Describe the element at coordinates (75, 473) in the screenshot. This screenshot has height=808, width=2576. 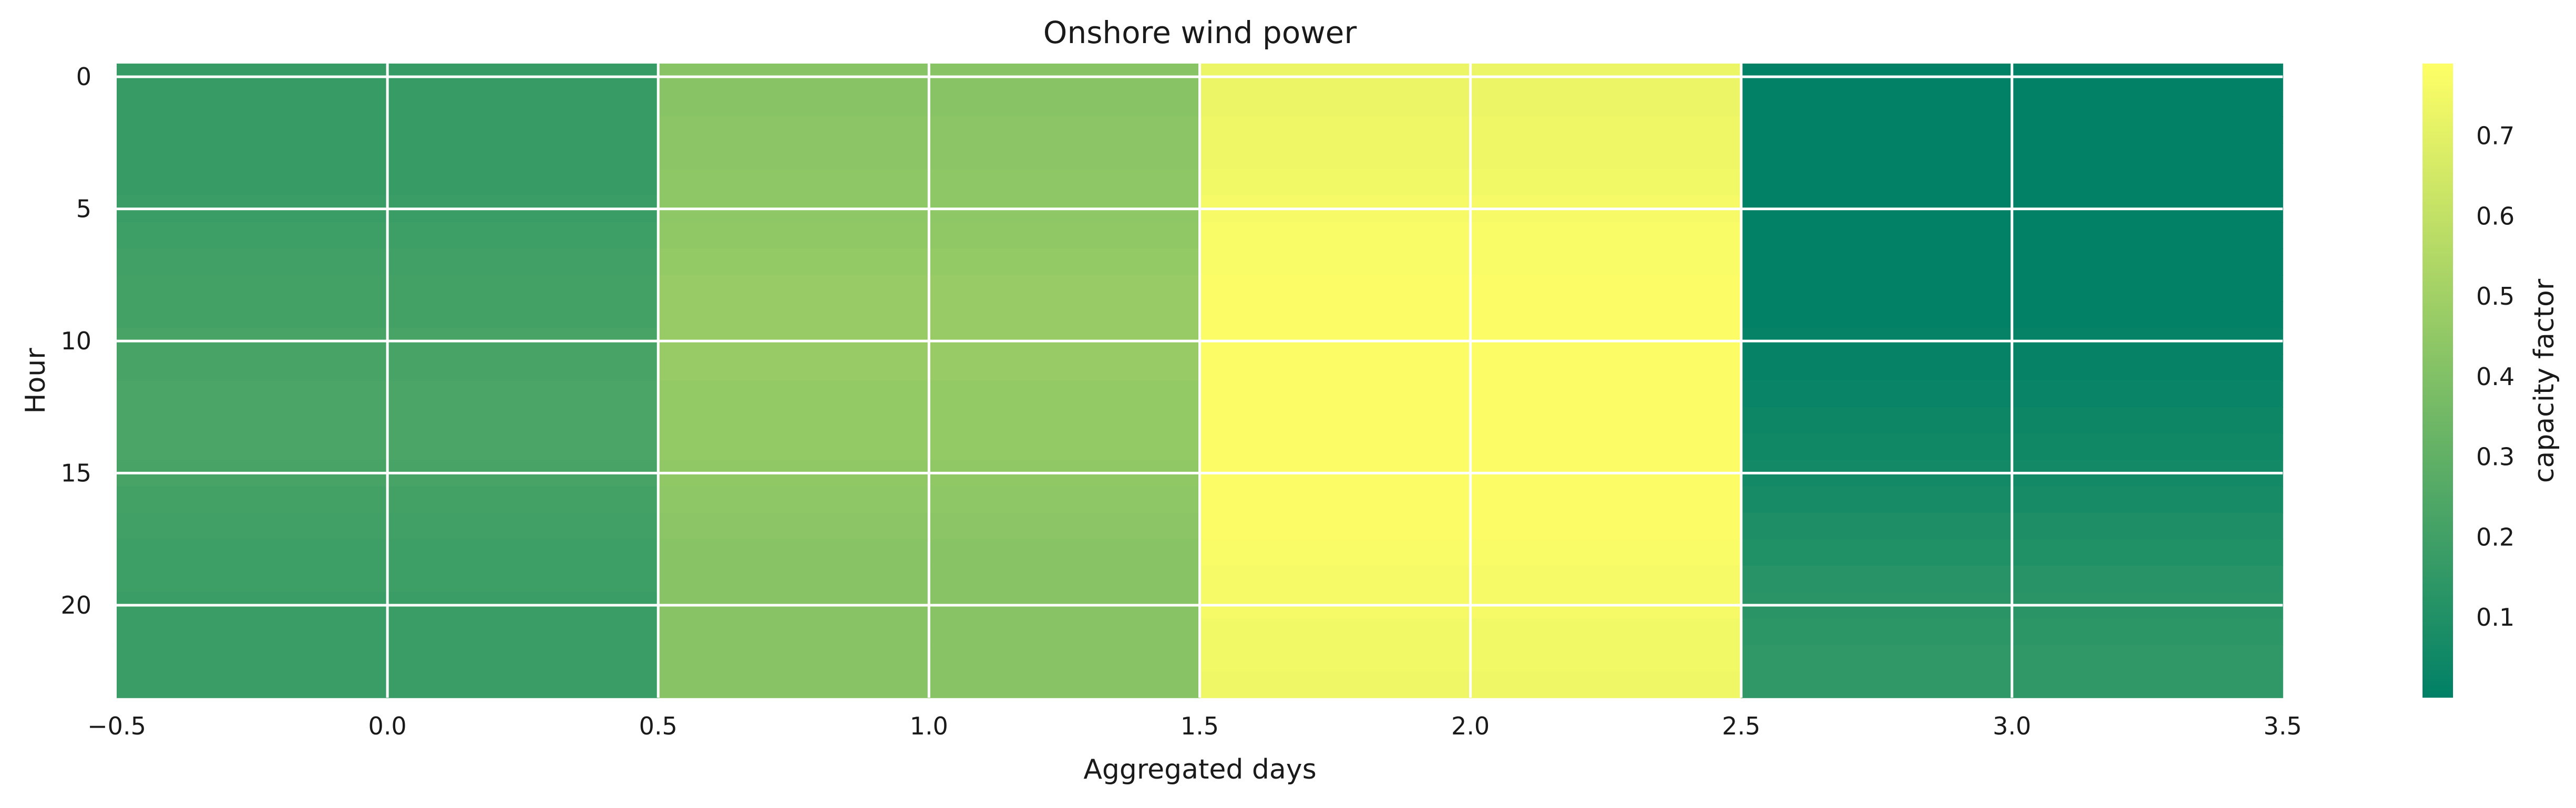
I see `y-tick-label: 15` at that location.